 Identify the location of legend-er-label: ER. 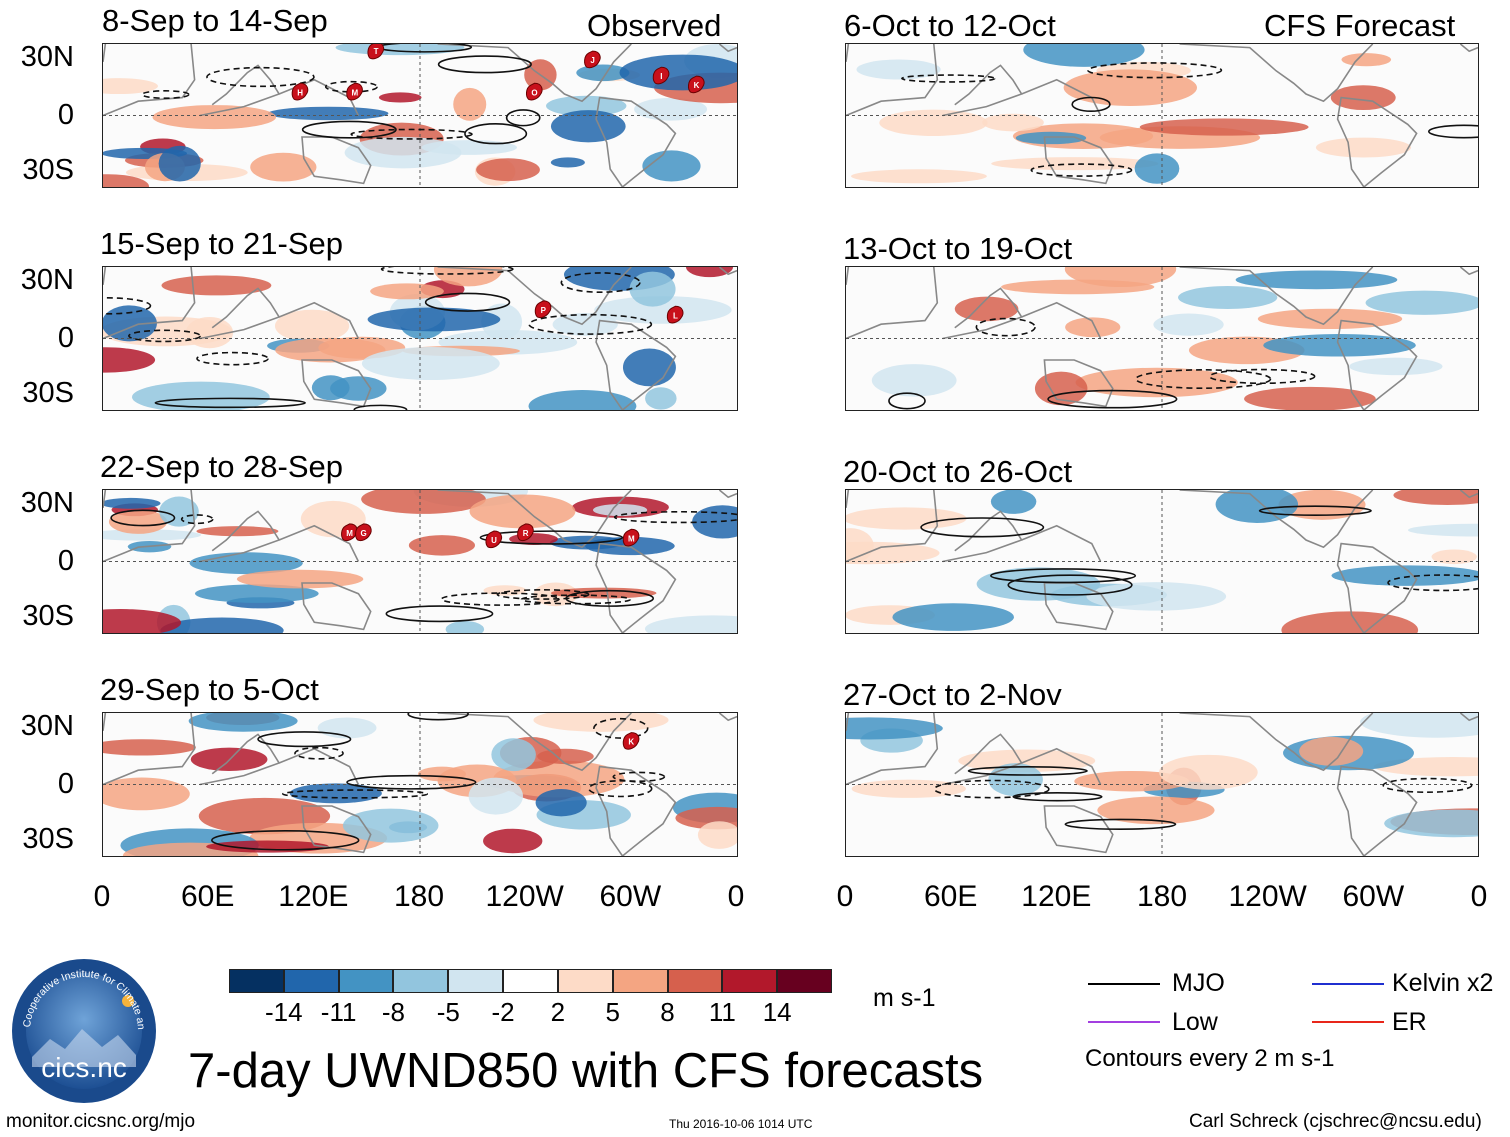
(1409, 1022).